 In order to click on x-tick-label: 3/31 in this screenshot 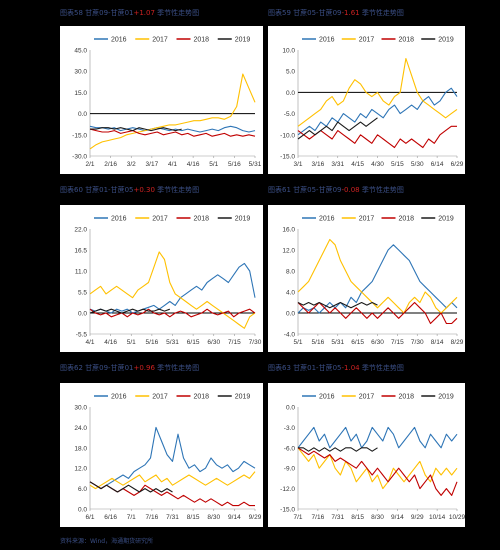, I will do `click(337, 164)`.